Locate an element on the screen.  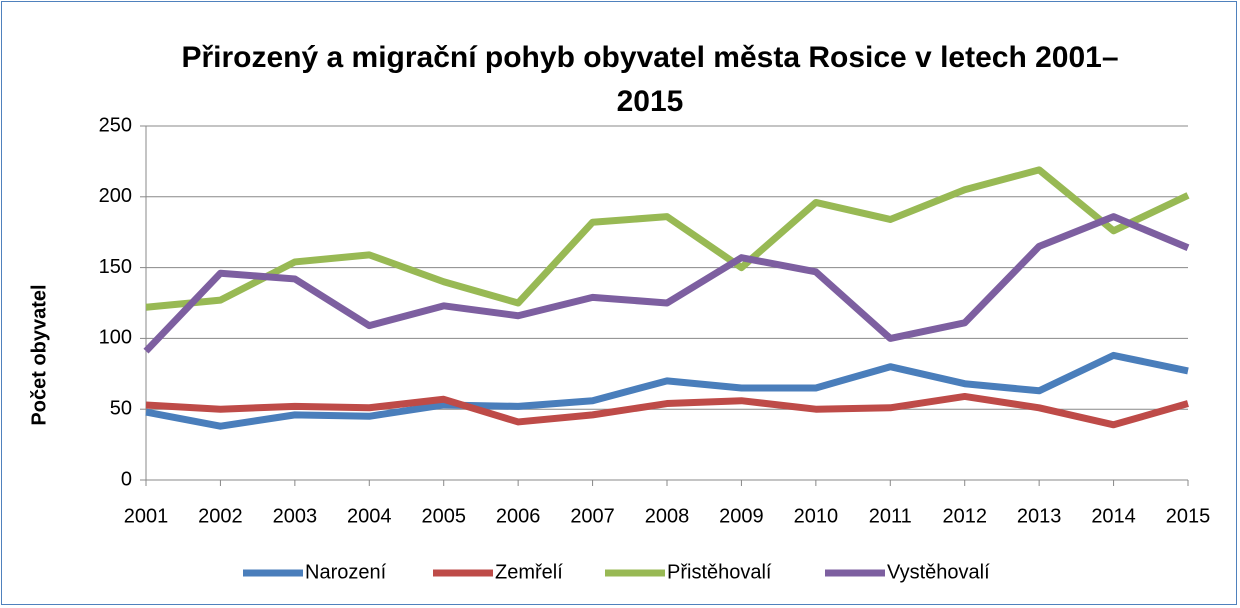
x-tick-label: 2010 is located at coordinates (816, 516).